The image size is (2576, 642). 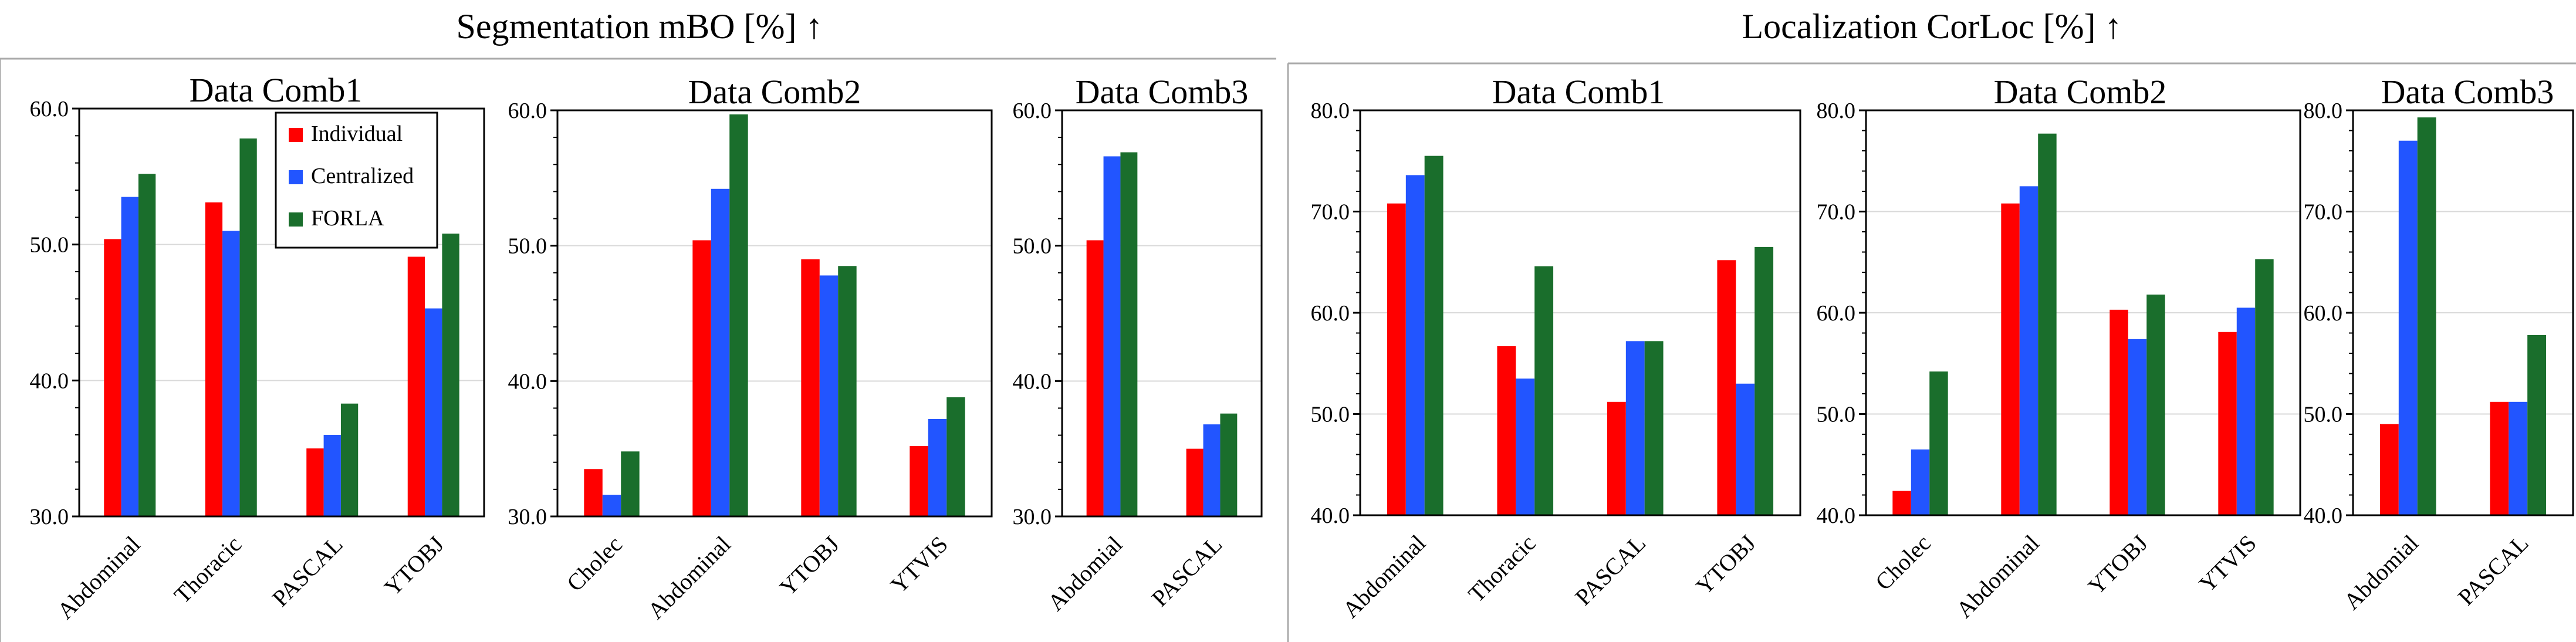 What do you see at coordinates (207, 570) in the screenshot?
I see `x-tick-label: Thoracic` at bounding box center [207, 570].